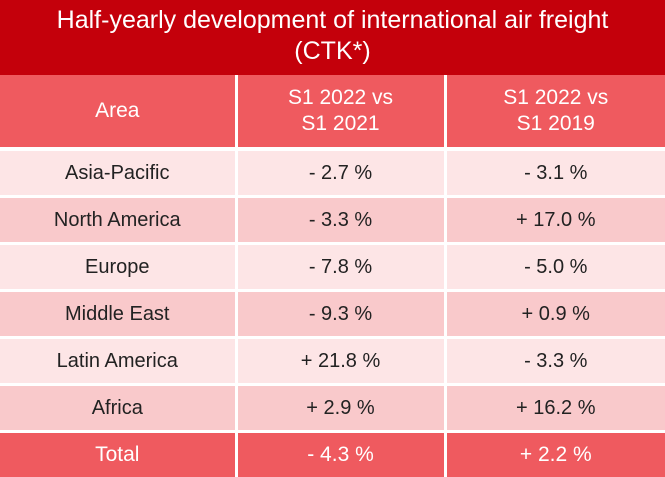 Image resolution: width=665 pixels, height=477 pixels. Describe the element at coordinates (118, 267) in the screenshot. I see `cell-area: Europe` at that location.